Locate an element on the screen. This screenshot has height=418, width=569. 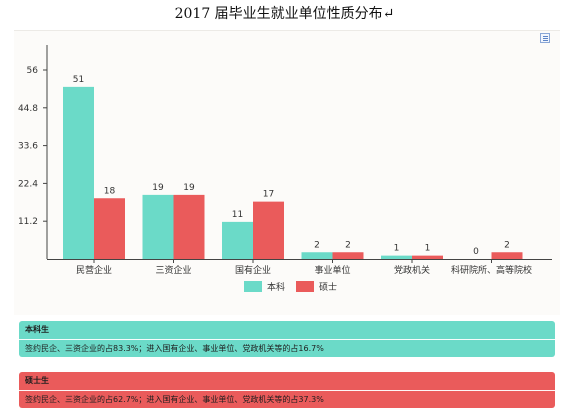
y-tick-label: 22.4 is located at coordinates (28, 184).